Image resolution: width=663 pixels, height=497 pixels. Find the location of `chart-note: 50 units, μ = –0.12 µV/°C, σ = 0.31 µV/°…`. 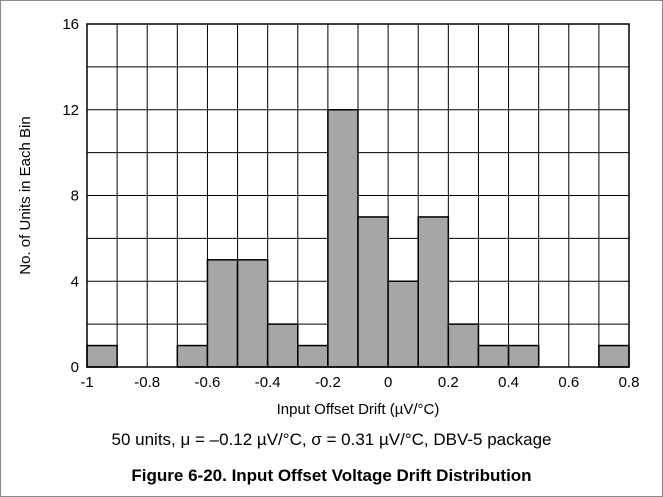

chart-note: 50 units, μ = –0.12 µV/°C, σ = 0.31 µV/°… is located at coordinates (331, 439).